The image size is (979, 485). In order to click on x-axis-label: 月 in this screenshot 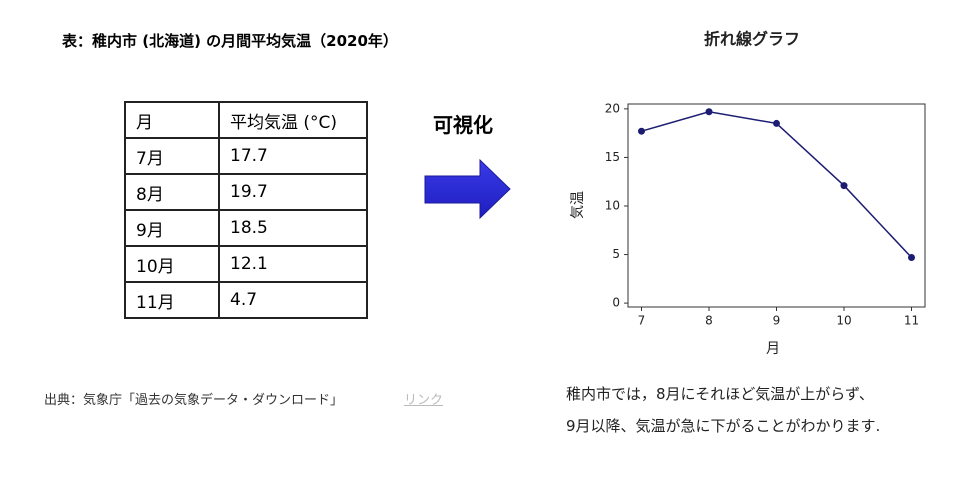, I will do `click(773, 349)`.